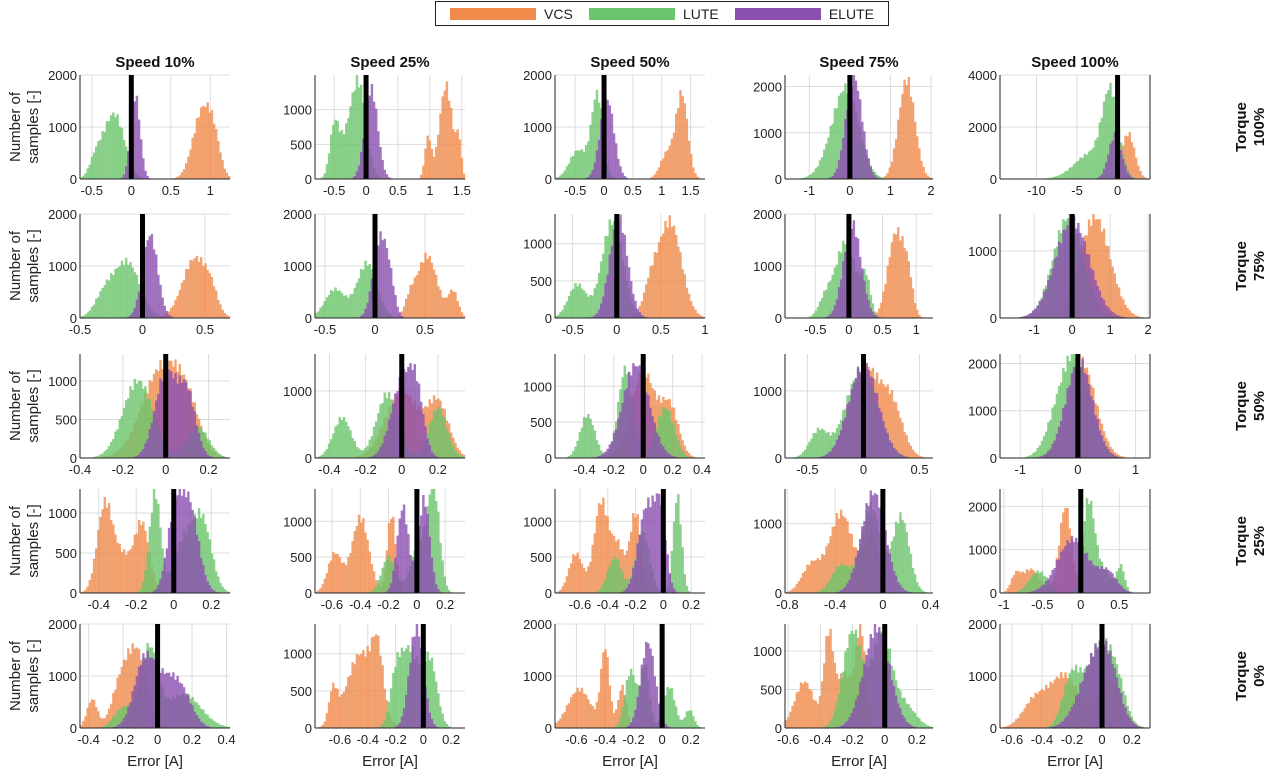  Describe the element at coordinates (24, 675) in the screenshot. I see `y-axis-label-row-5: Number of samples [-]` at that location.